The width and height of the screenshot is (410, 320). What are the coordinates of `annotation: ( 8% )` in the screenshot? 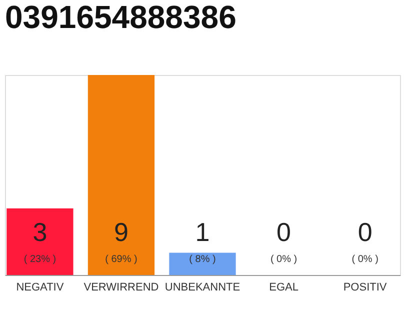 It's located at (202, 259).